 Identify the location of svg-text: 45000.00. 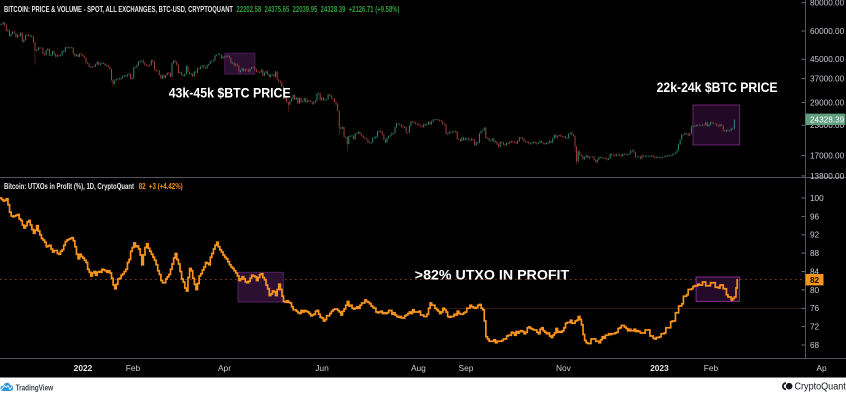
(827, 59).